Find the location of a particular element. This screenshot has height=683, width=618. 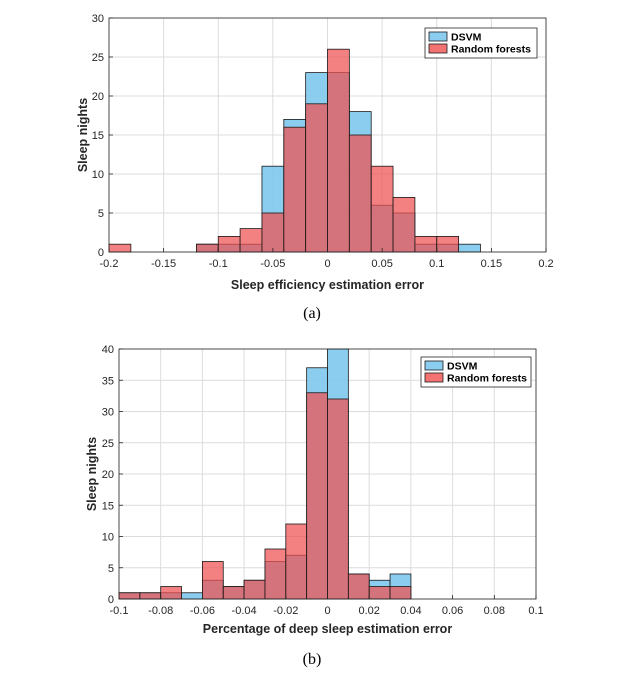

x-axis-label: Sleep efficiency estimation error is located at coordinates (327, 285).